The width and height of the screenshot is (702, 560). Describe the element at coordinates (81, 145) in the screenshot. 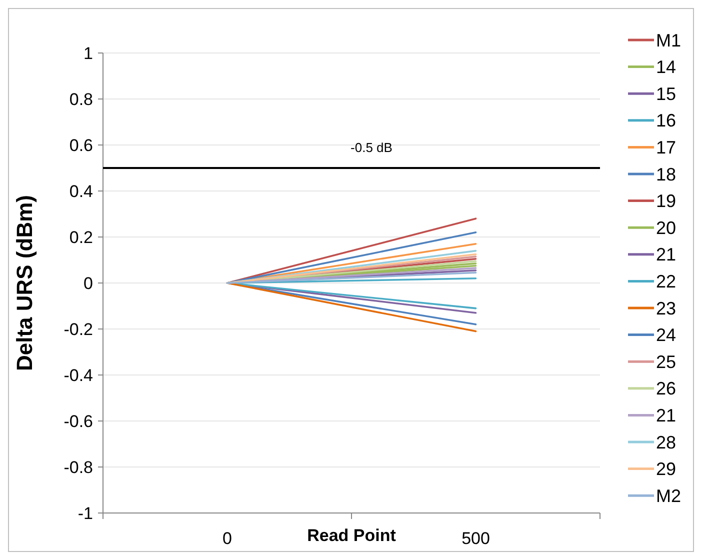

I see `y-tick-label: 0.6` at that location.